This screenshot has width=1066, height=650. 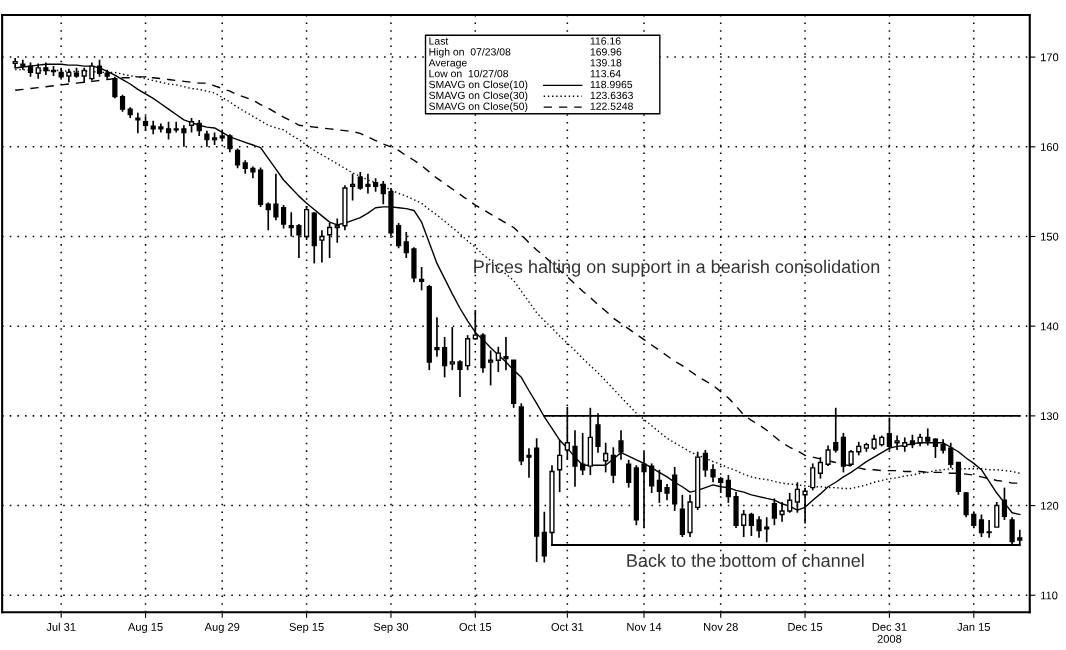 What do you see at coordinates (1050, 416) in the screenshot?
I see `y-tick-label: 130` at bounding box center [1050, 416].